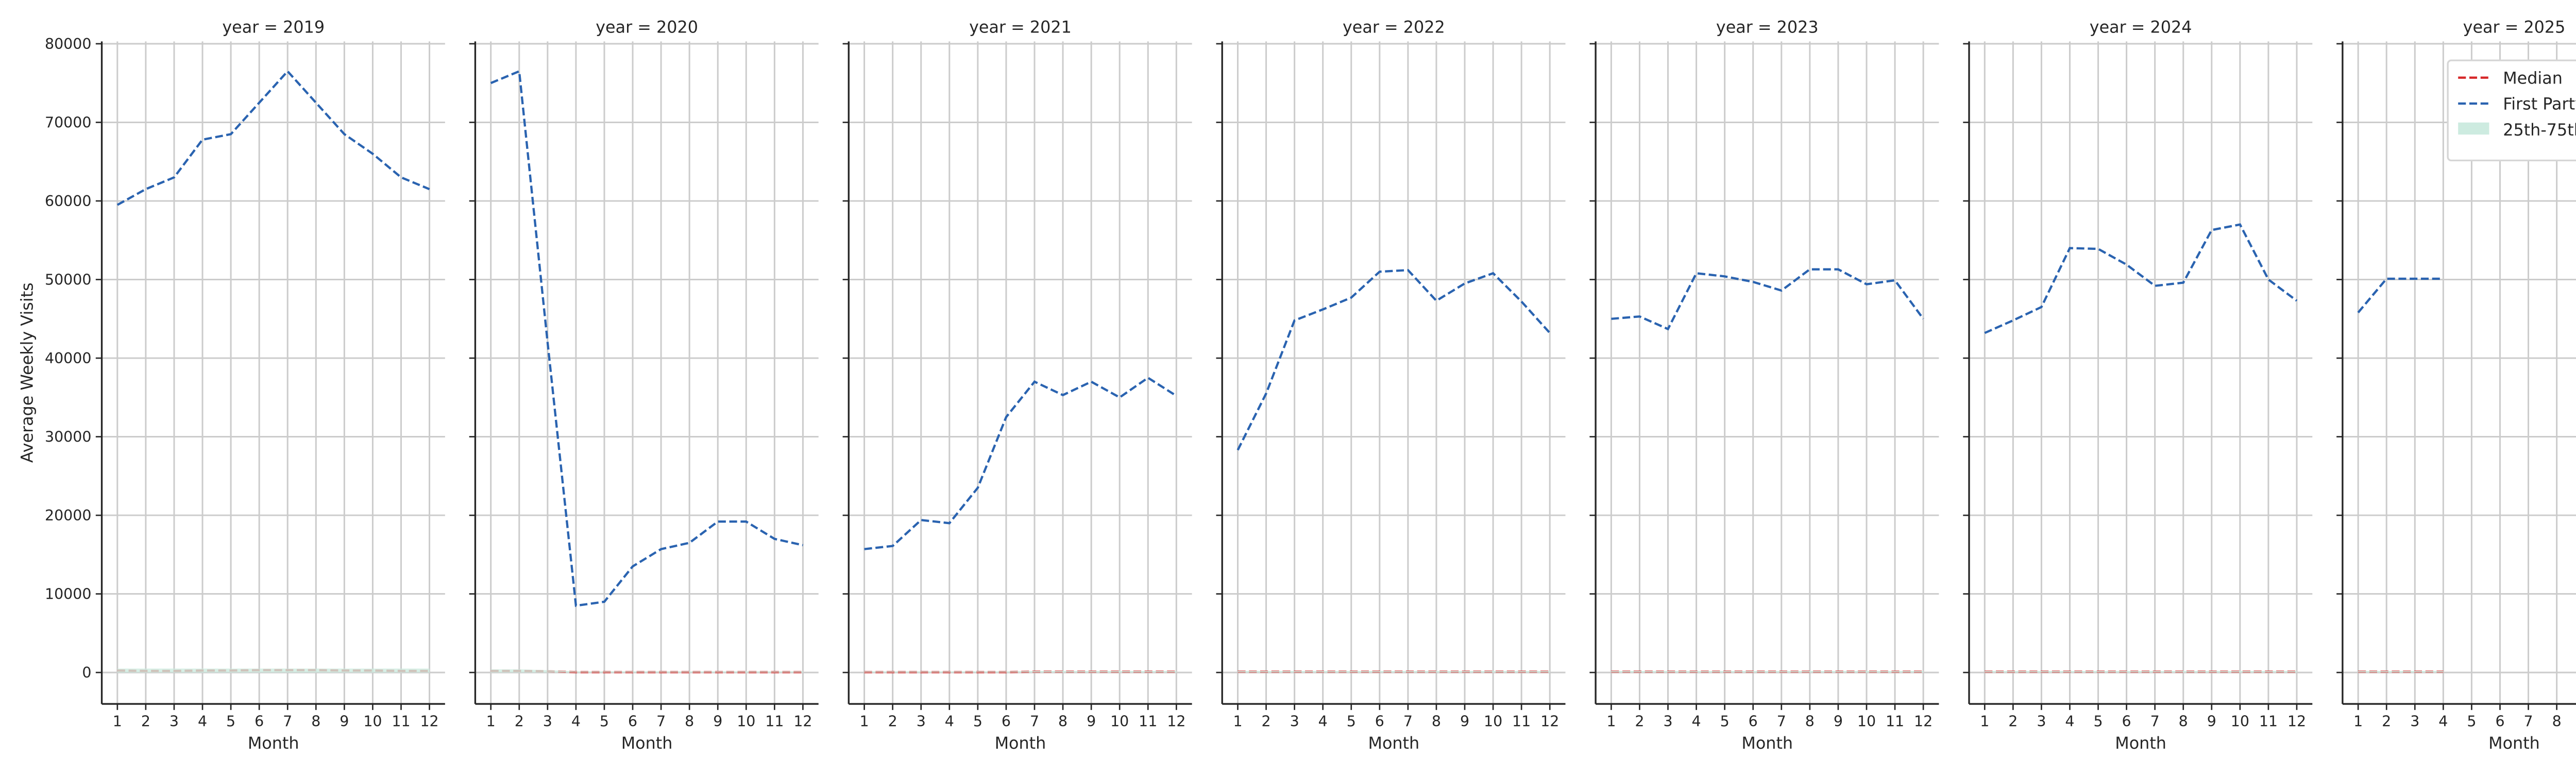 This screenshot has width=2576, height=775. What do you see at coordinates (27, 372) in the screenshot?
I see `y-axis-label: Average Weekly Visits` at bounding box center [27, 372].